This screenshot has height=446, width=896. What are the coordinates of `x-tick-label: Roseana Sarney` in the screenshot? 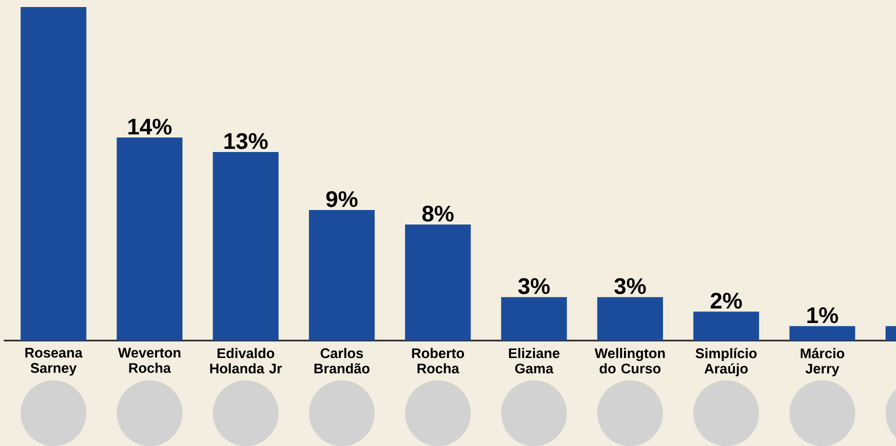 It's located at (54, 362).